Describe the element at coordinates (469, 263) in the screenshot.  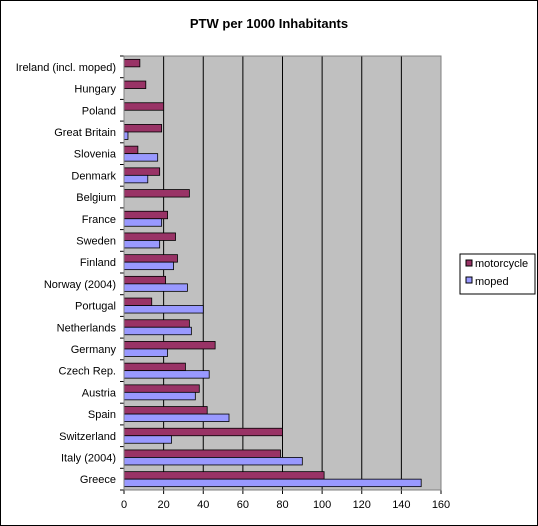
I see `legend-swatch-motorcycle` at that location.